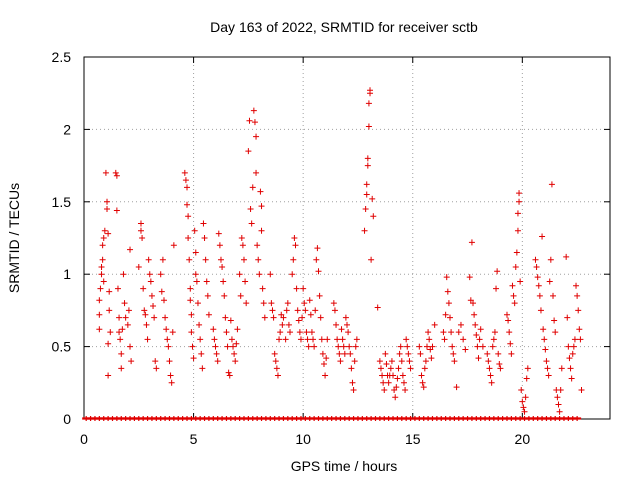 The width and height of the screenshot is (640, 480). Describe the element at coordinates (62, 202) in the screenshot. I see `y-tick-label: 1.5` at that location.